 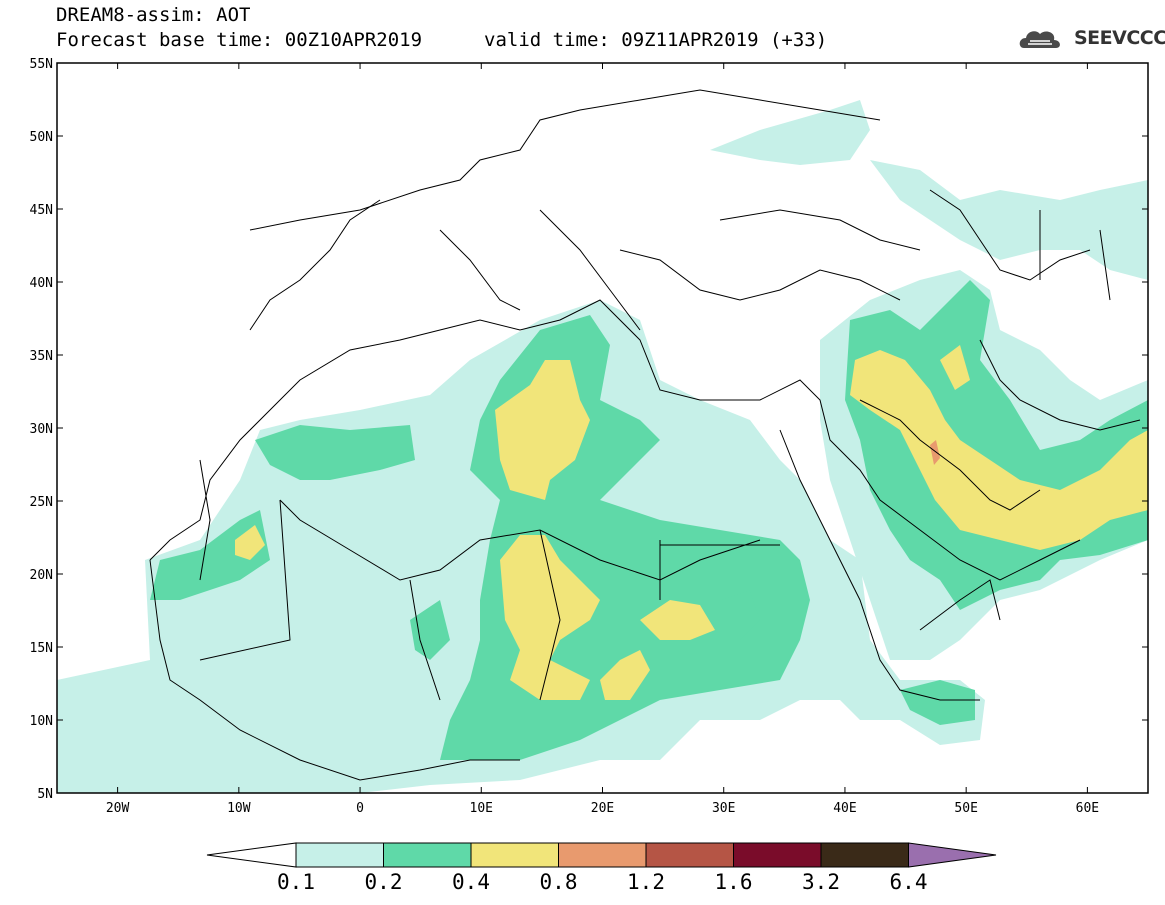 I want to click on lat-tick-label: 20N, so click(x=41, y=575).